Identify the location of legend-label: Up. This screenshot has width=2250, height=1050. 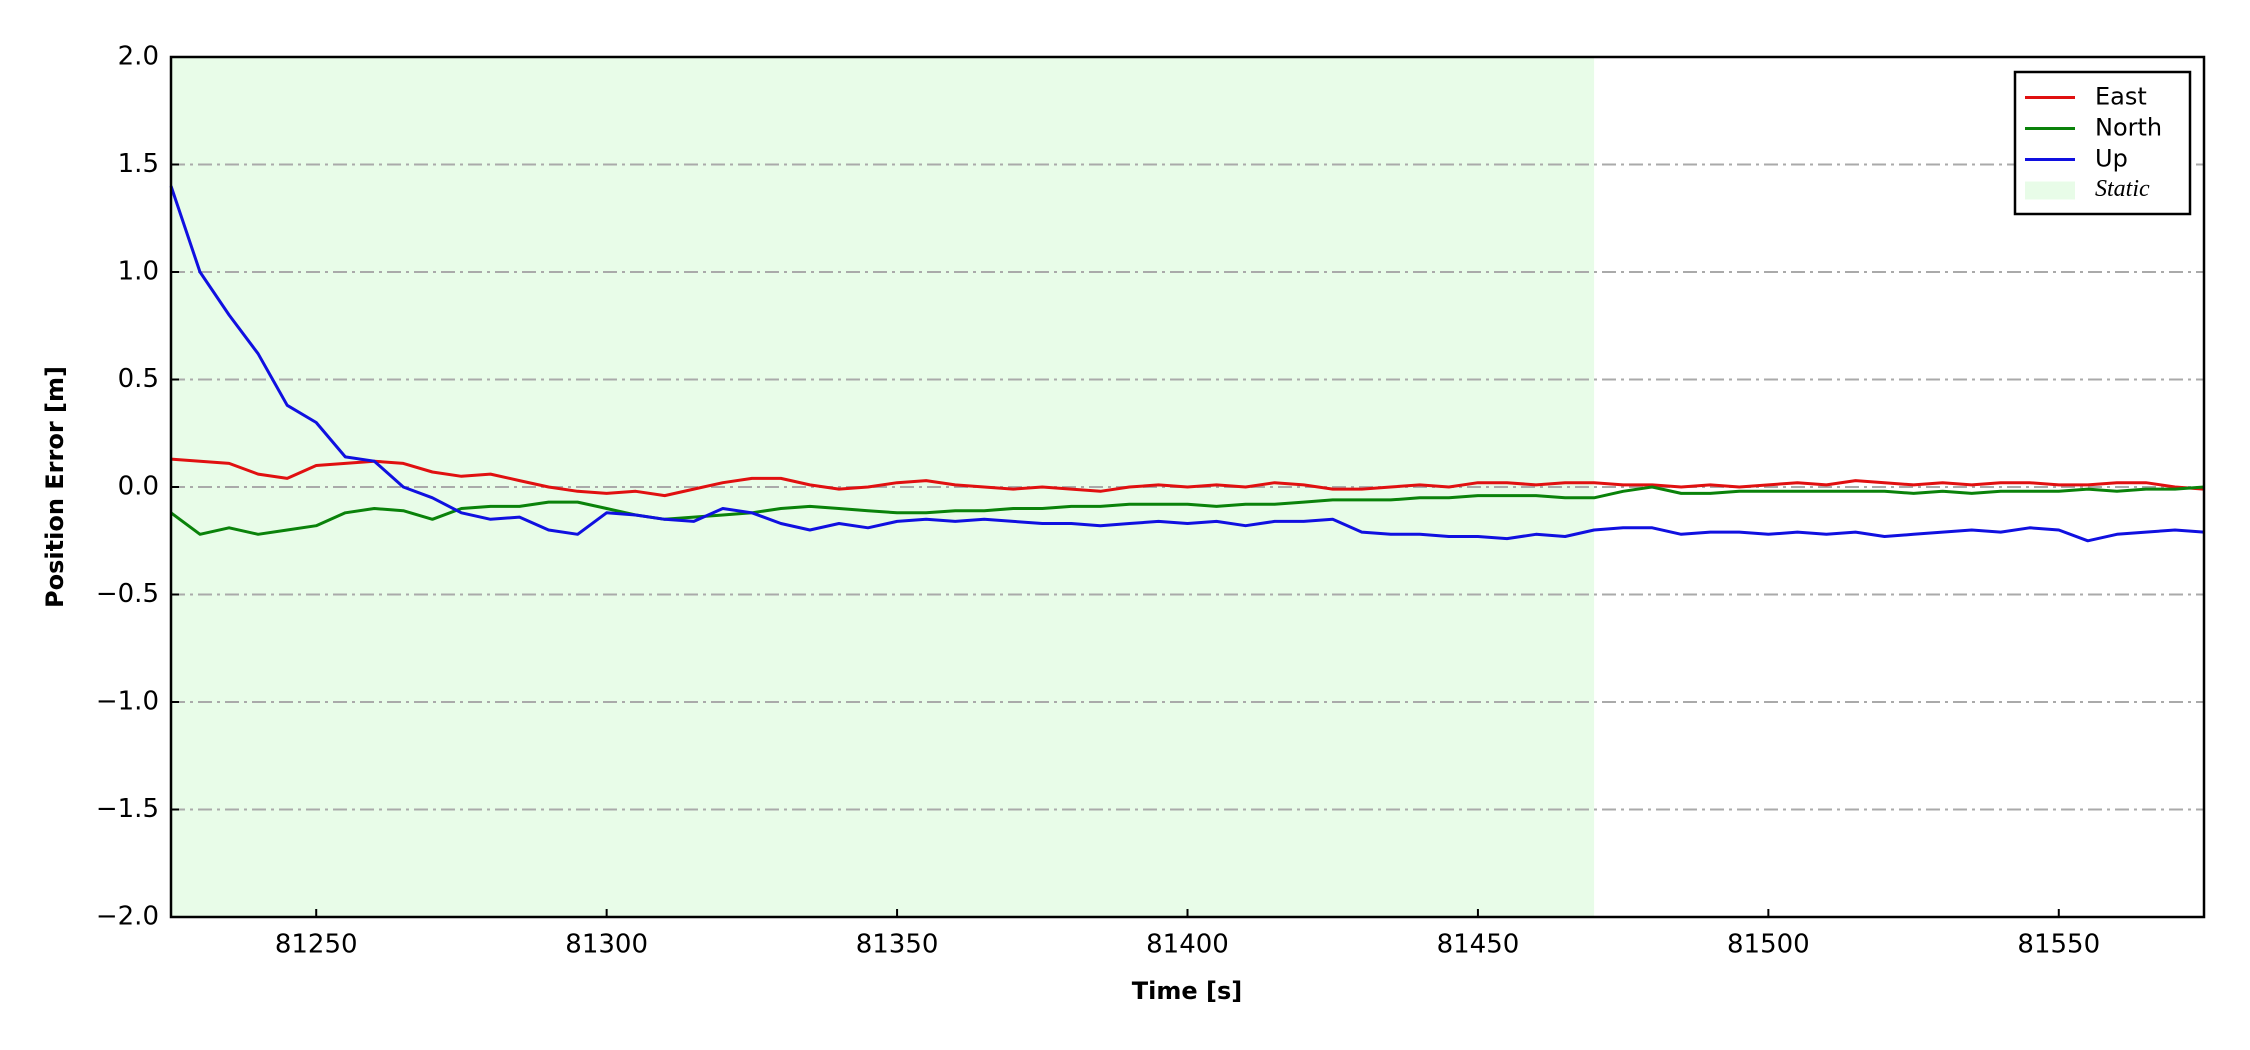
(2111, 159).